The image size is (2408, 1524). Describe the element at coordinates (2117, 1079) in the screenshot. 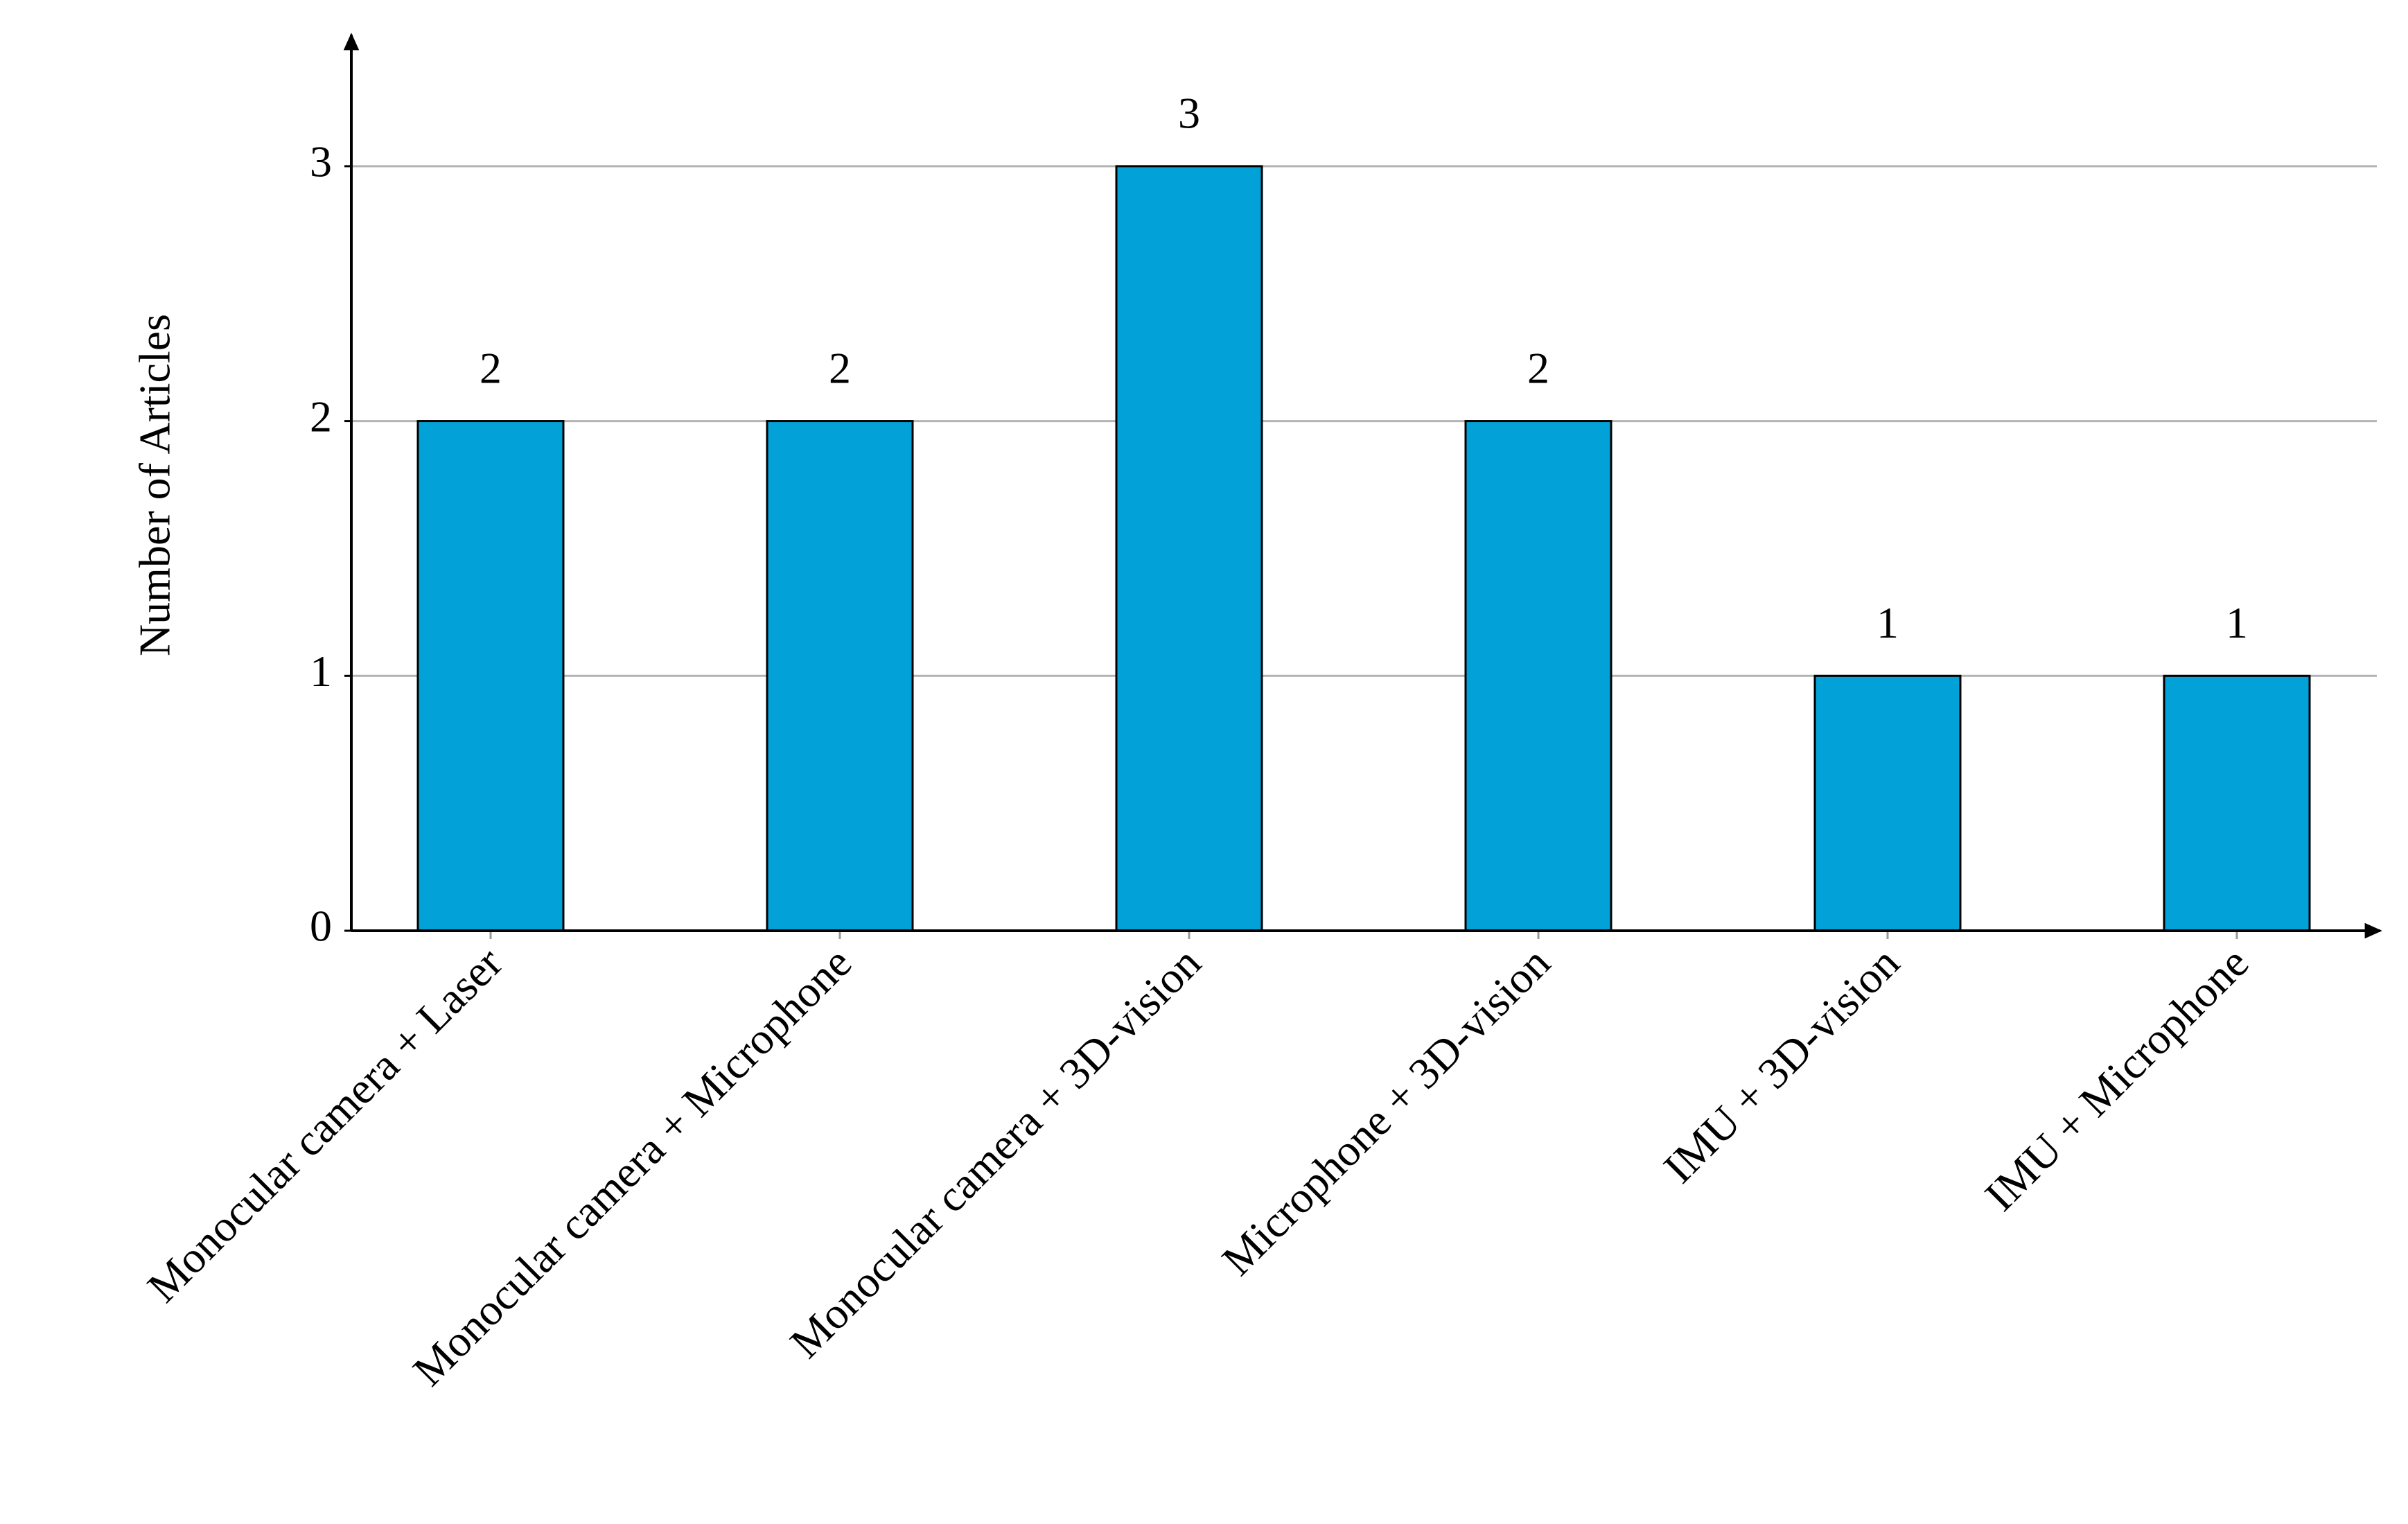

I see `x-tick-label: IMU + Microphone` at that location.